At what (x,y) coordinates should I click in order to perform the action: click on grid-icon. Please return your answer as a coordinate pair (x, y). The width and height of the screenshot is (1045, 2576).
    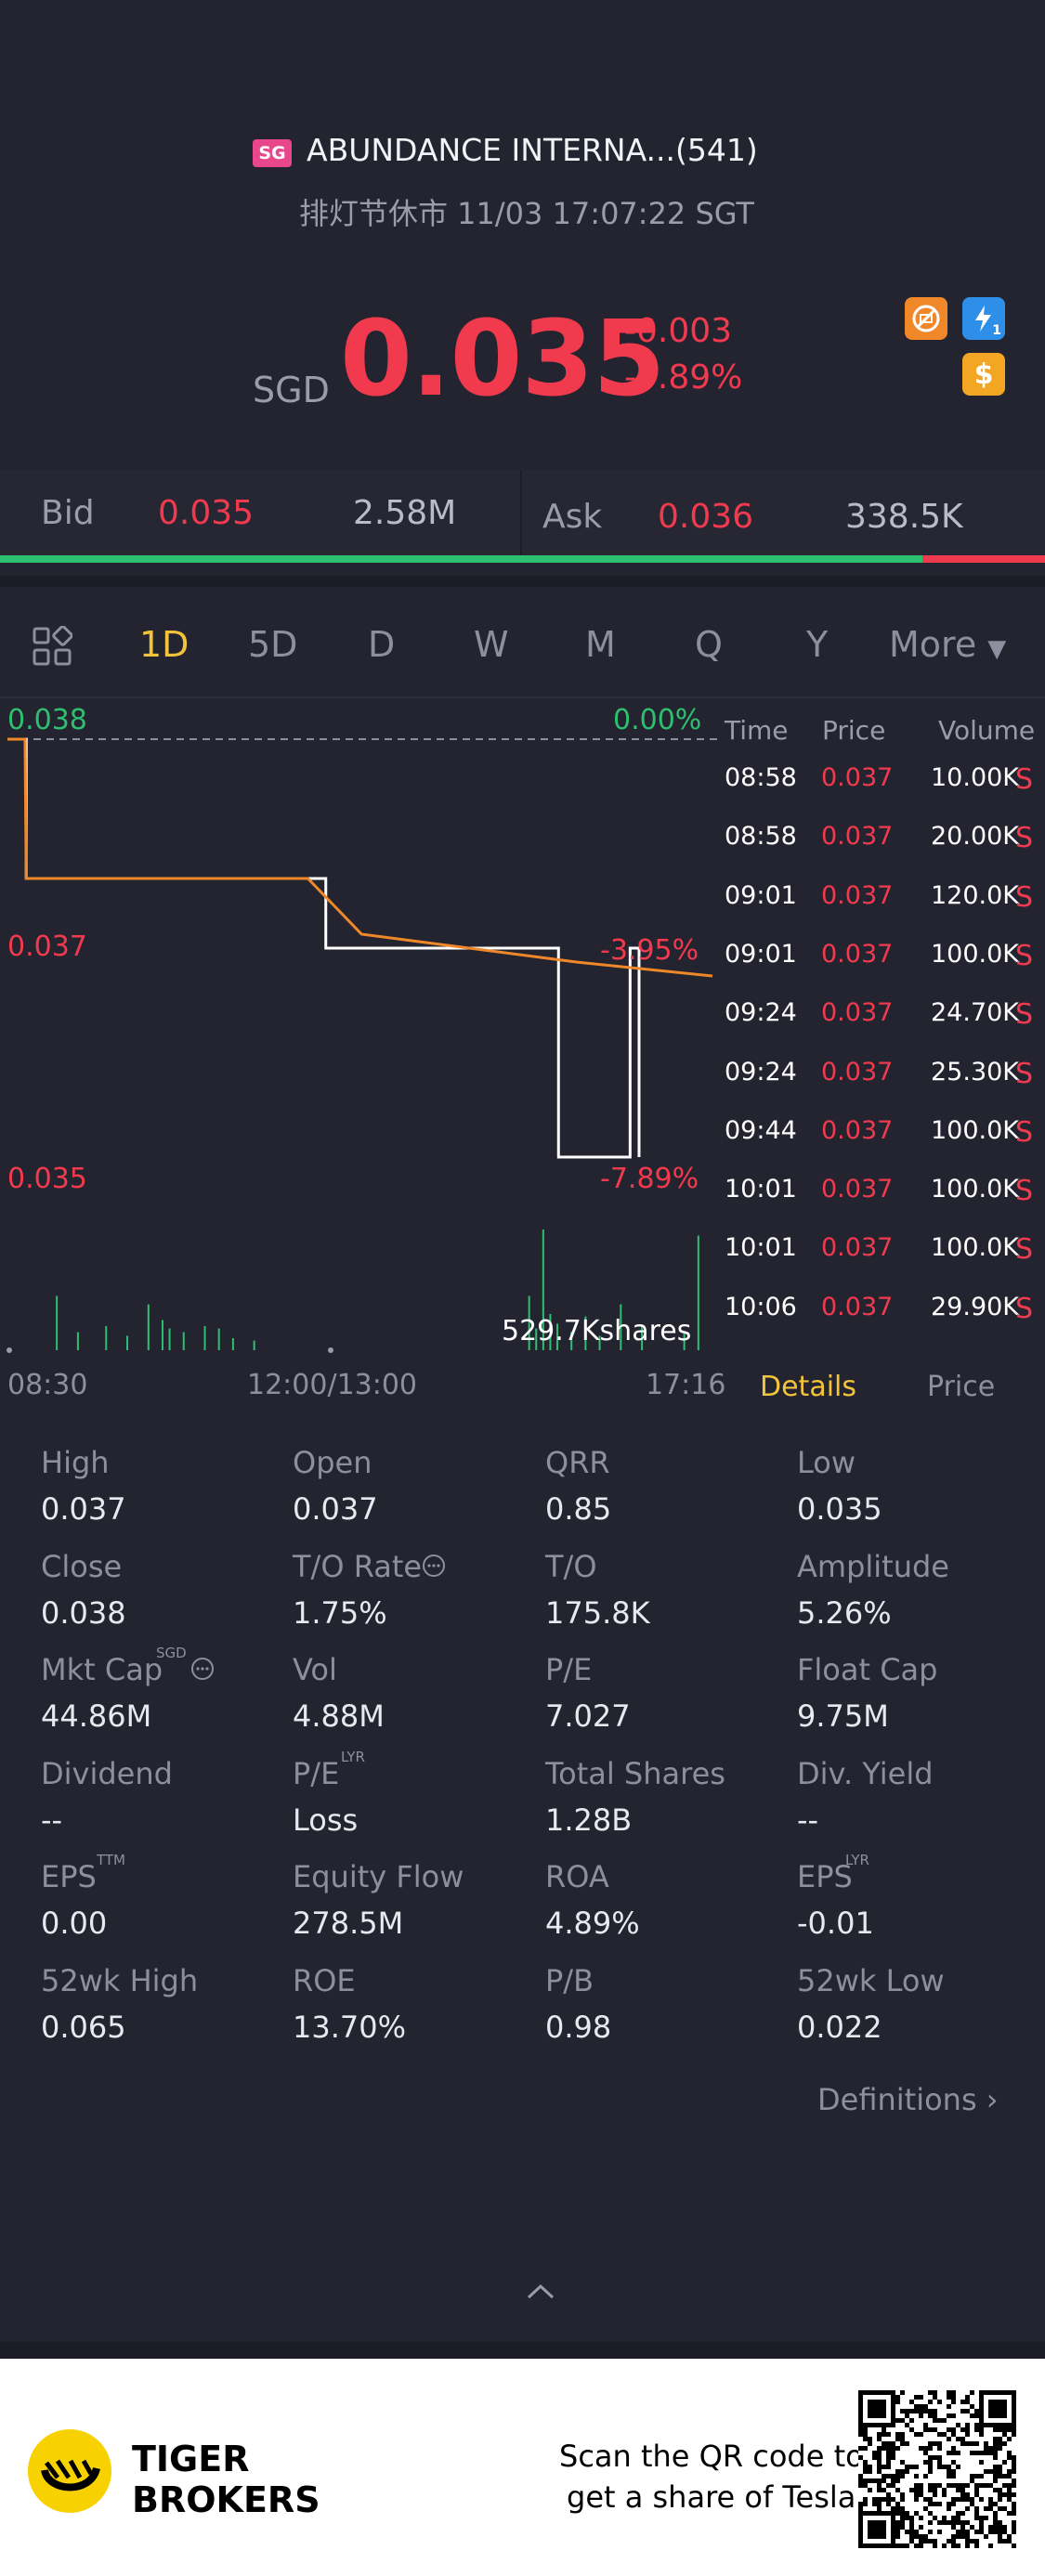
    Looking at the image, I should click on (52, 647).